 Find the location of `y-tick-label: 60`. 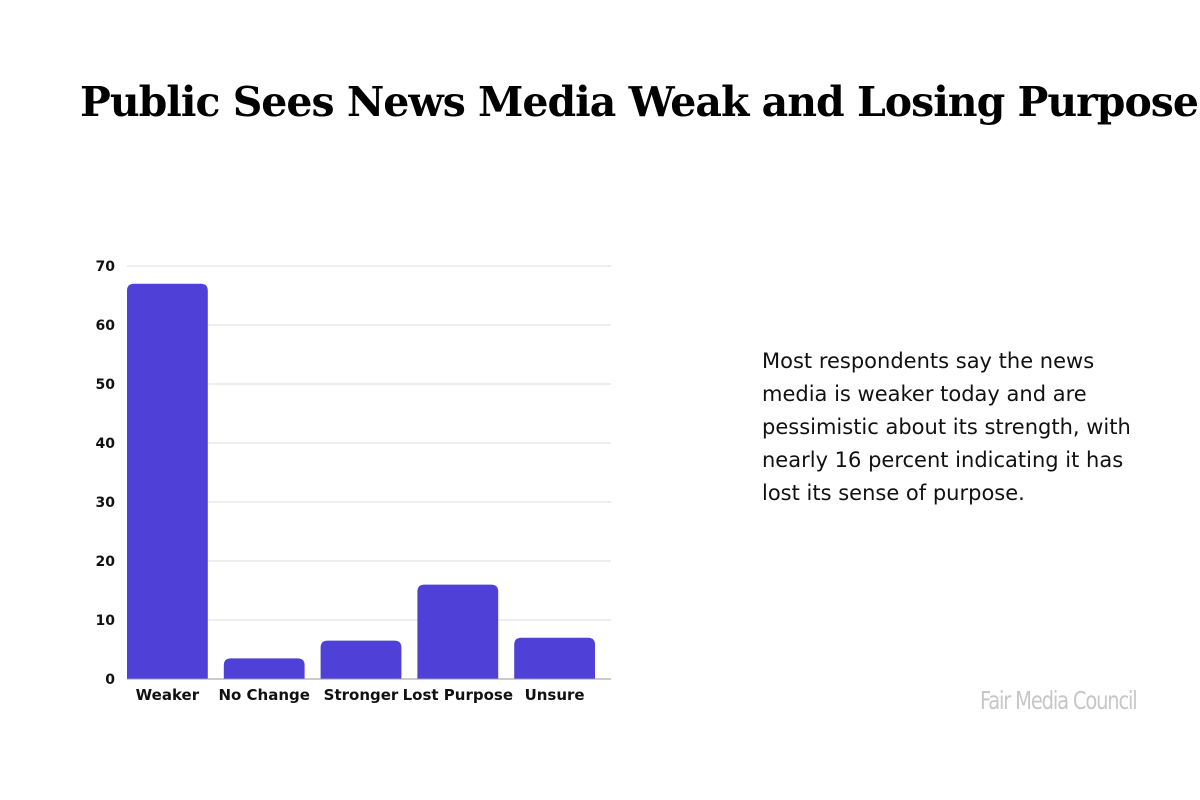

y-tick-label: 60 is located at coordinates (106, 326).